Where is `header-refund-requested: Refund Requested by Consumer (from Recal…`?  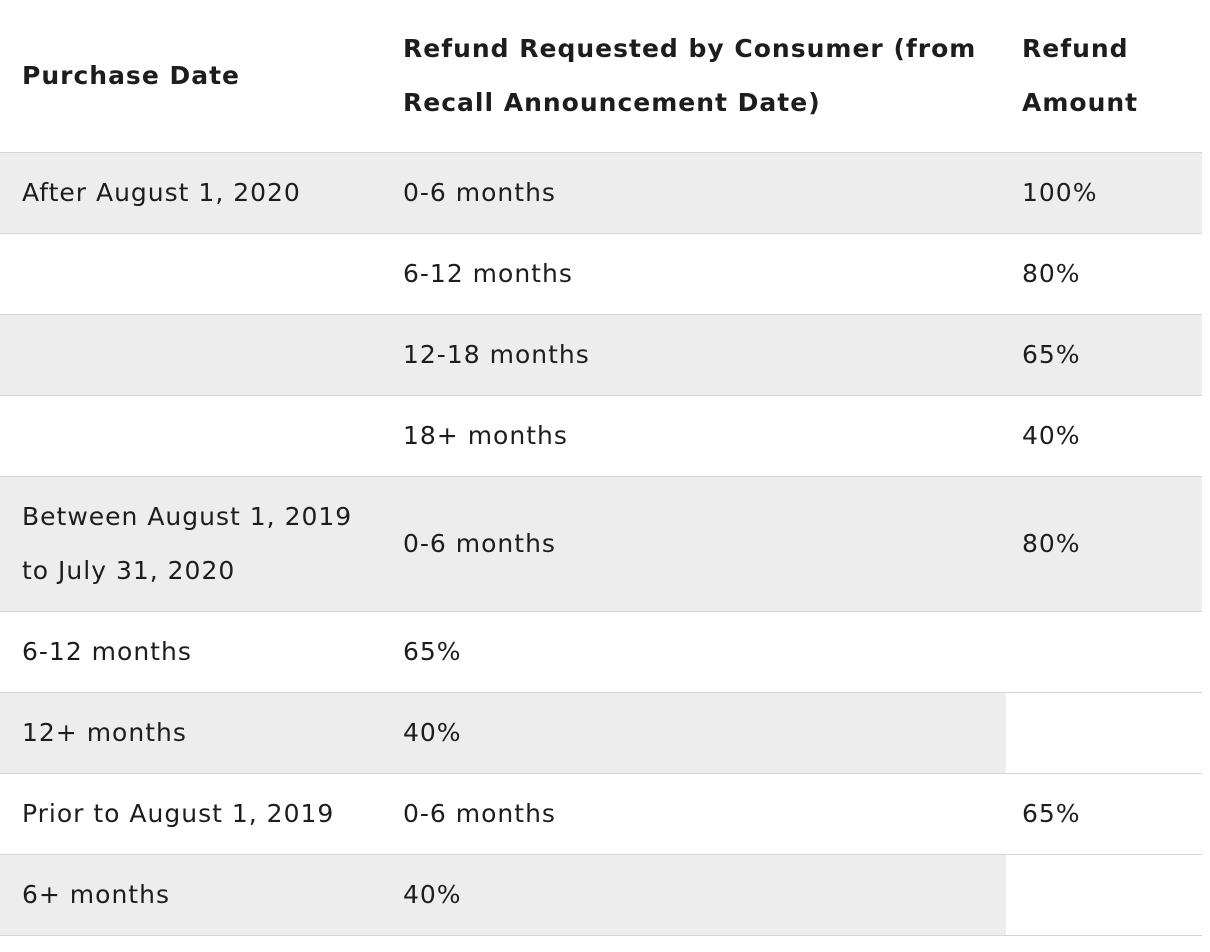
header-refund-requested: Refund Requested by Consumer (from Recal… is located at coordinates (696, 76).